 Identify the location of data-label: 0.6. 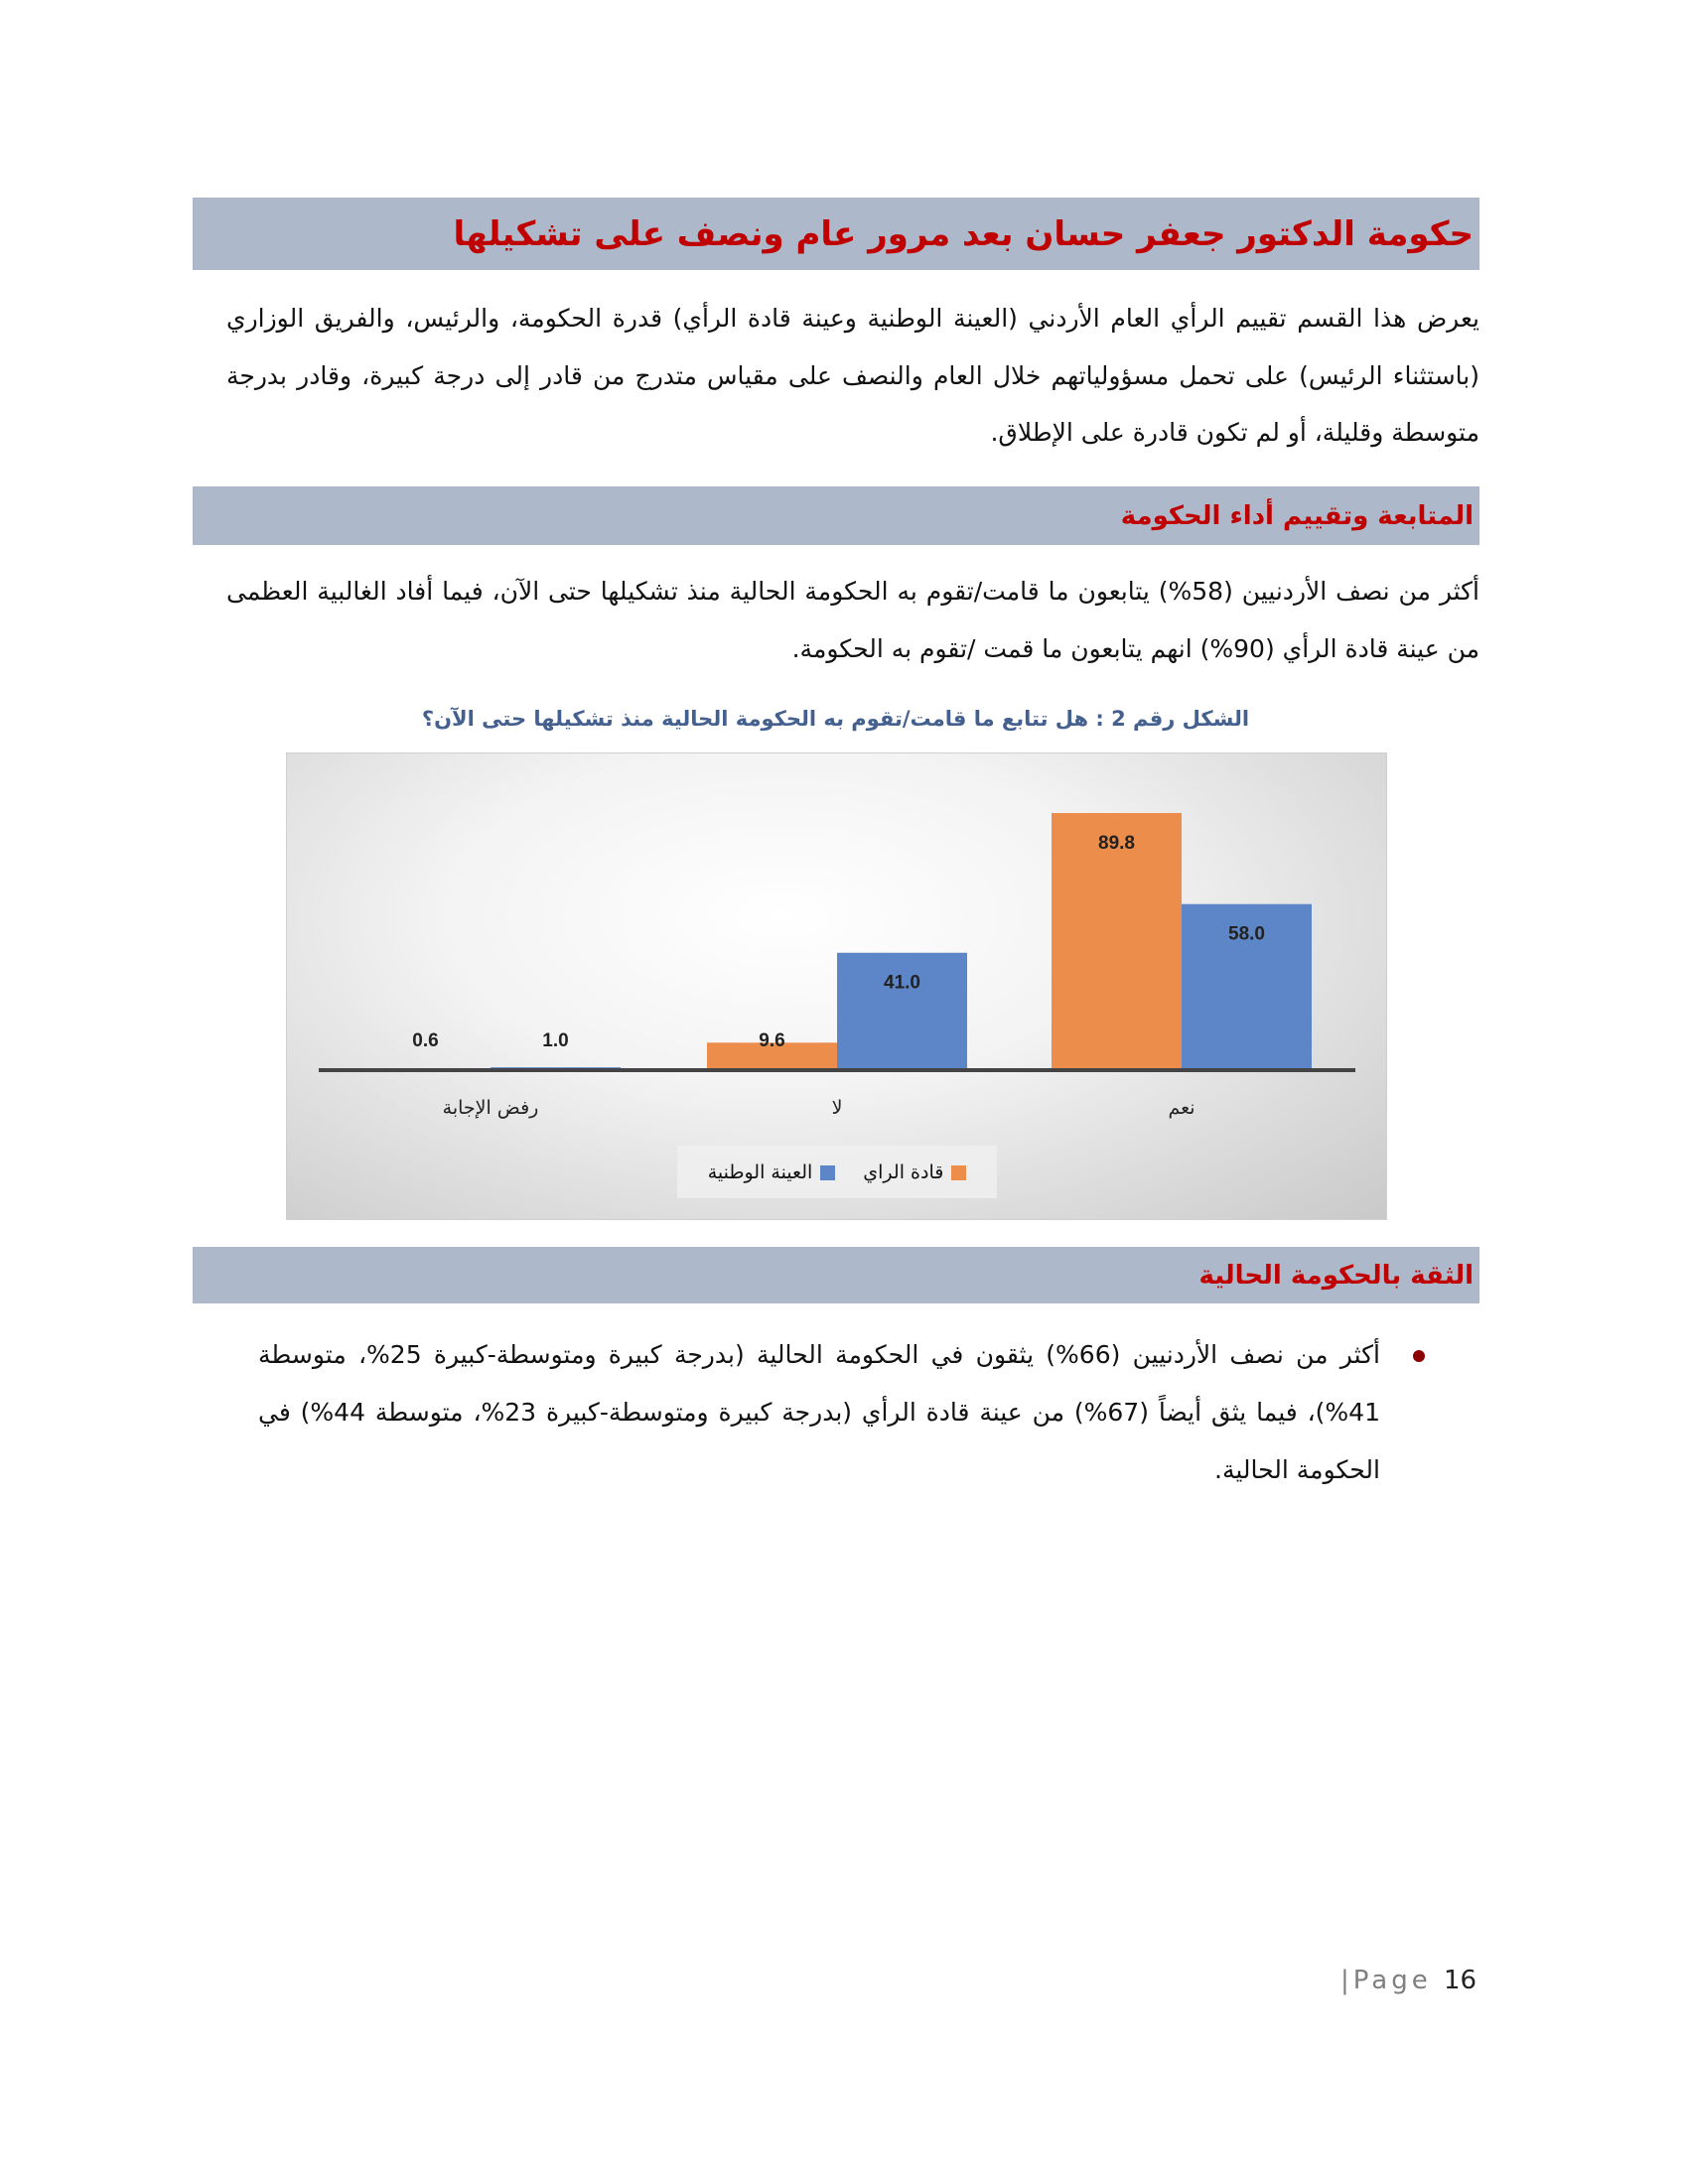
(425, 1040).